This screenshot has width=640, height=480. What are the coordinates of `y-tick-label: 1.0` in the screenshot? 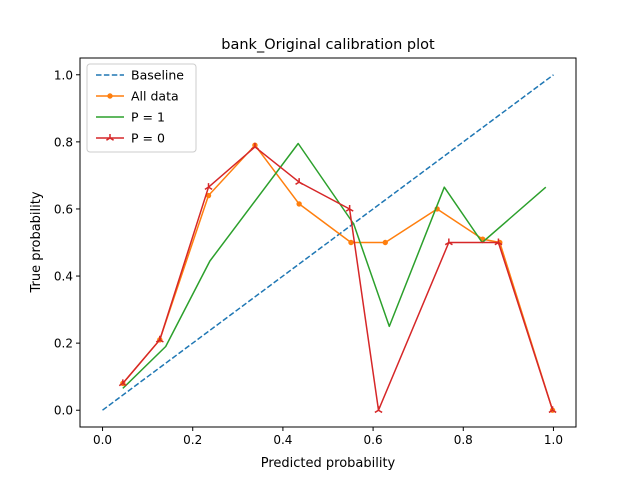 It's located at (63, 75).